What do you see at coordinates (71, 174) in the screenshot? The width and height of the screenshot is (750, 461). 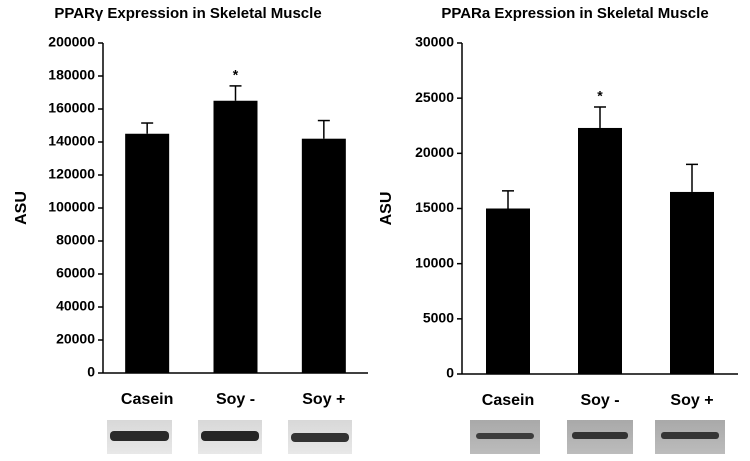 I see `y-tick-label: 120000` at bounding box center [71, 174].